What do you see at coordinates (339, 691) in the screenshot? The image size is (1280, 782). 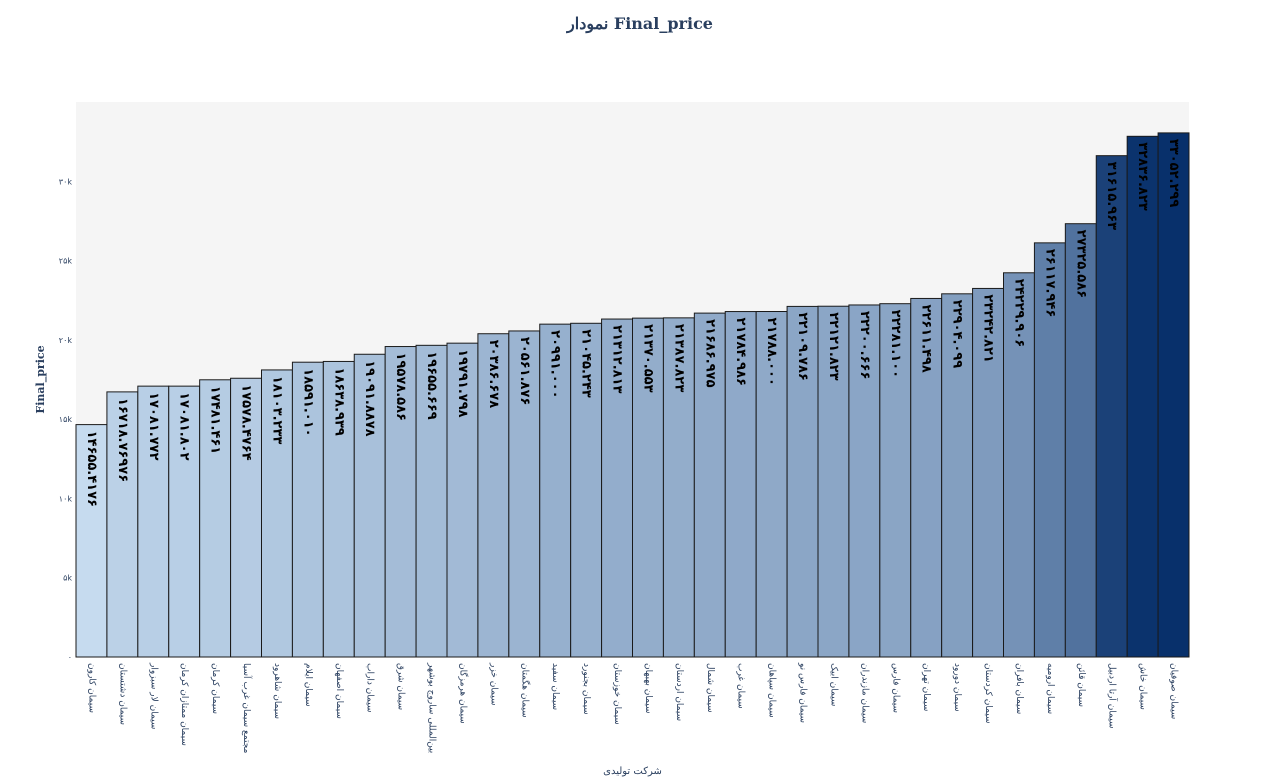 I see `x-tick-label: سیمان اصفهان` at bounding box center [339, 691].